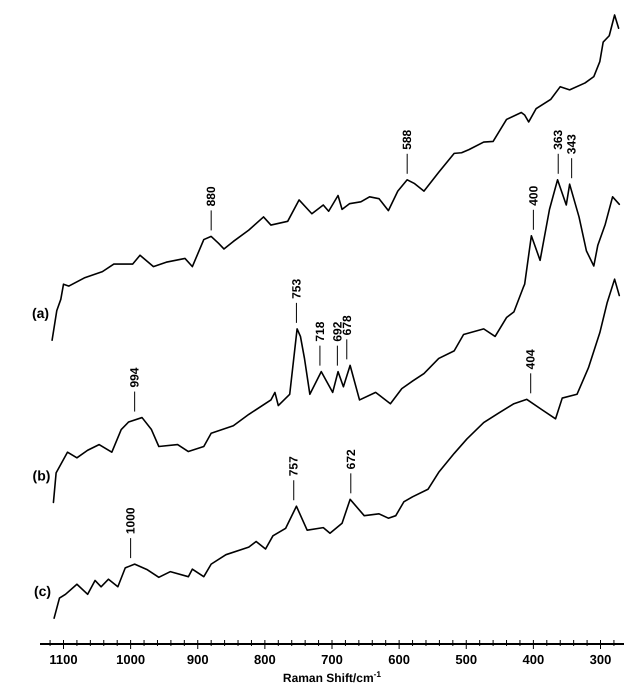 This screenshot has height=687, width=625. Describe the element at coordinates (466, 659) in the screenshot. I see `x-tick-label: 500` at that location.